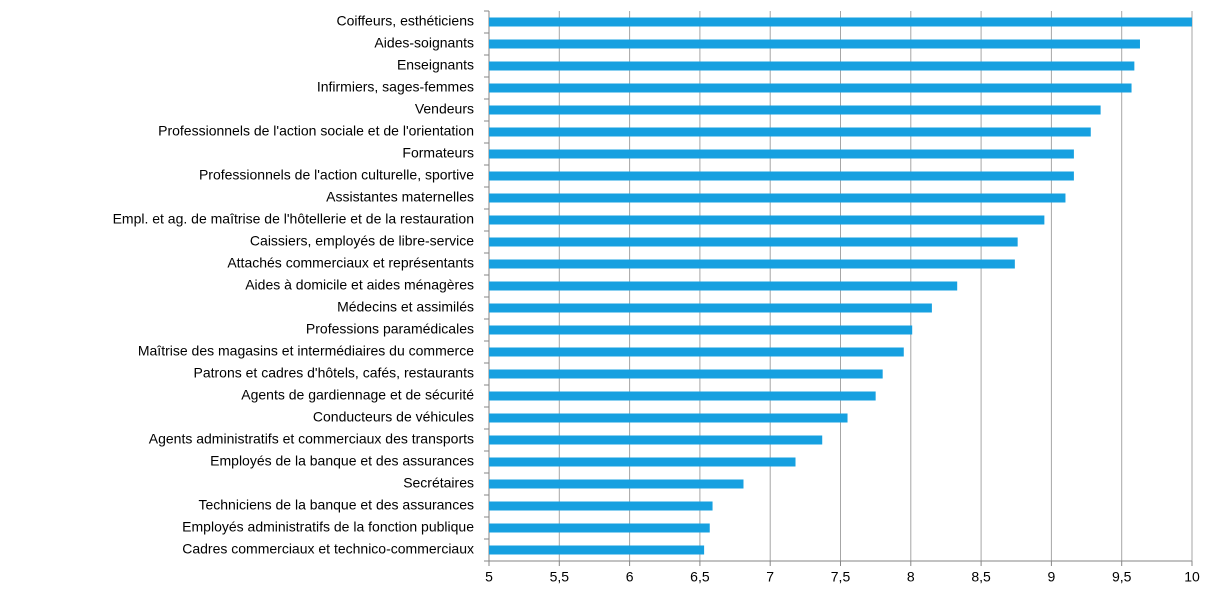 The image size is (1205, 596). I want to click on y-tick-label: Formateurs, so click(438, 153).